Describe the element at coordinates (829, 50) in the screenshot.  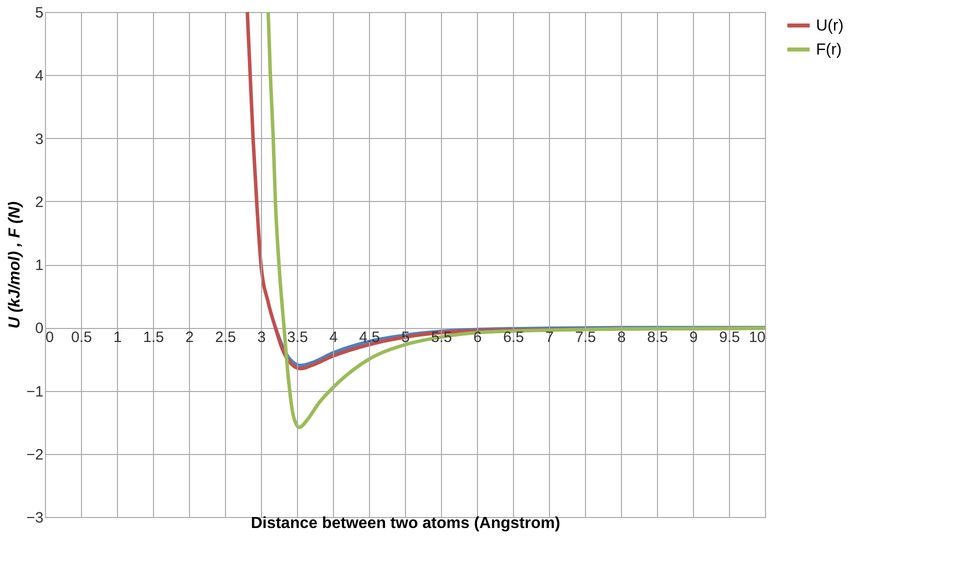
I see `legend-label: F(r)` at that location.